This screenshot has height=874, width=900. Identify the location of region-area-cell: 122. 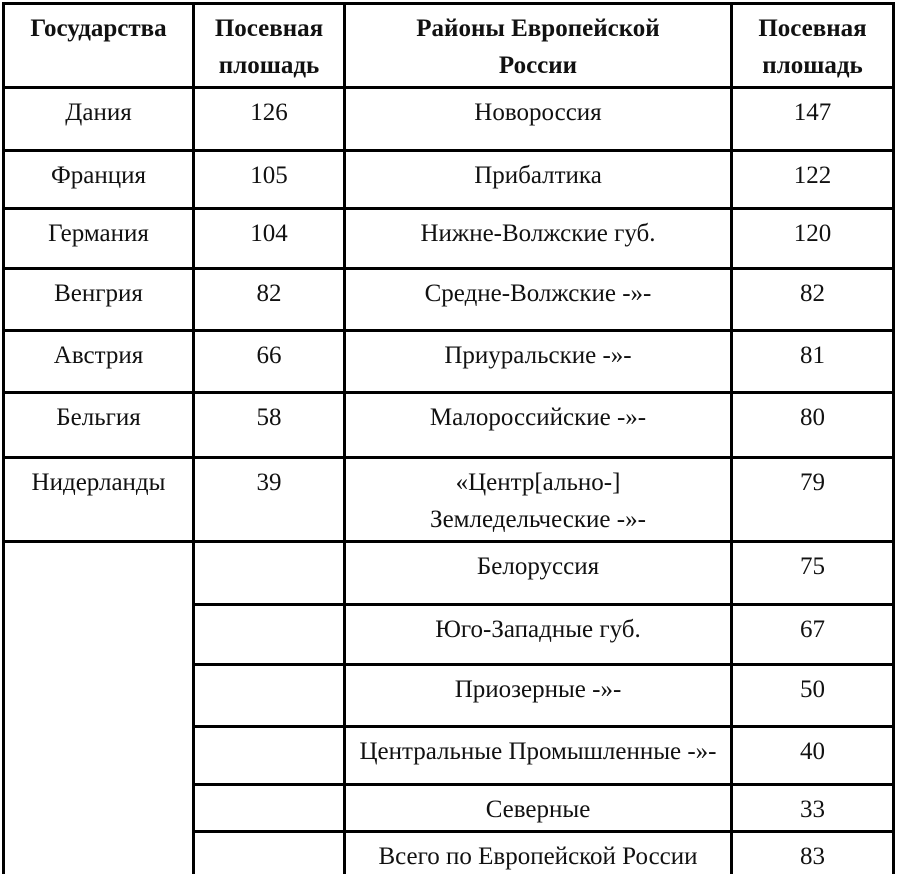
(812, 179).